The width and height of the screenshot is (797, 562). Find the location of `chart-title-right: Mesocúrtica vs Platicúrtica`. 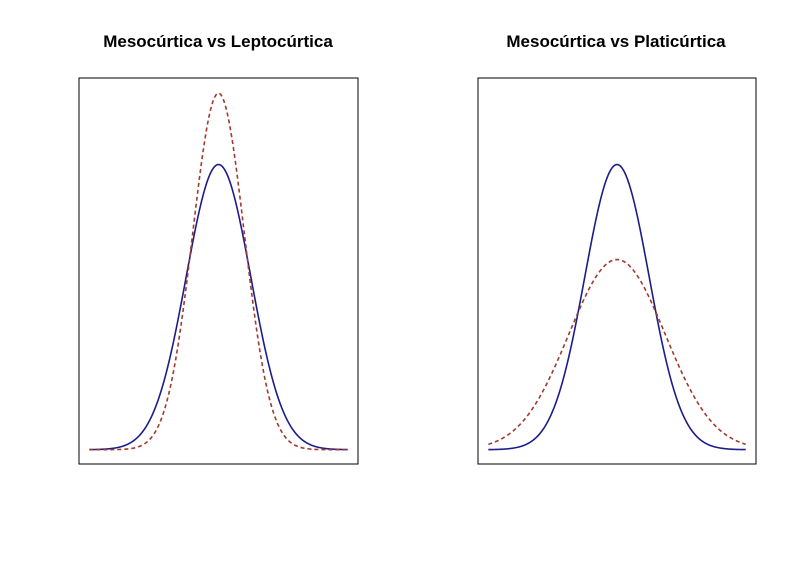

chart-title-right: Mesocúrtica vs Platicúrtica is located at coordinates (616, 41).